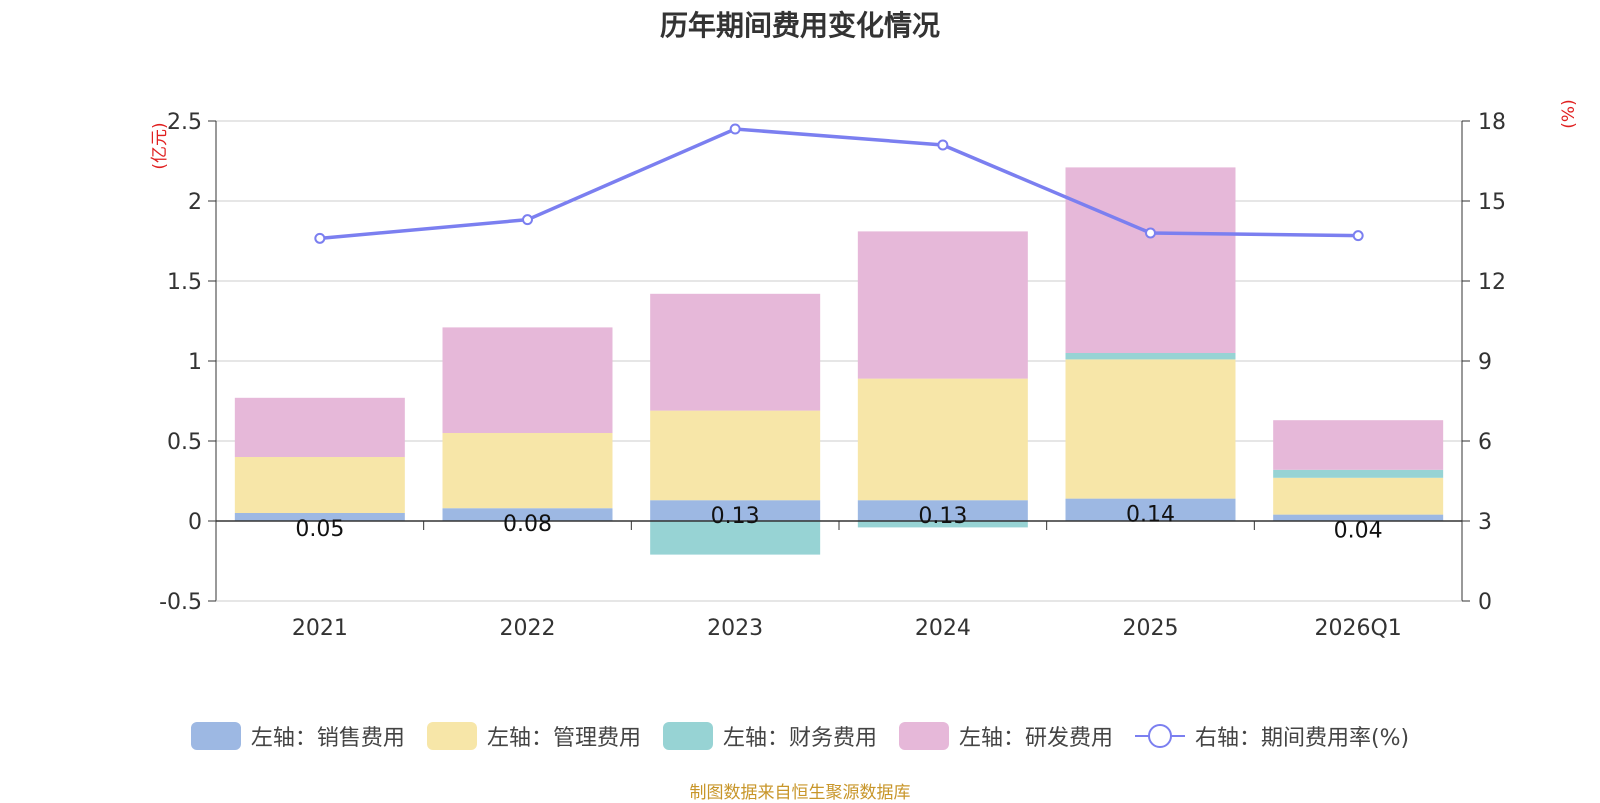 Image resolution: width=1600 pixels, height=803 pixels. I want to click on legend-label-rnd: 左轴：研发费用, so click(1035, 738).